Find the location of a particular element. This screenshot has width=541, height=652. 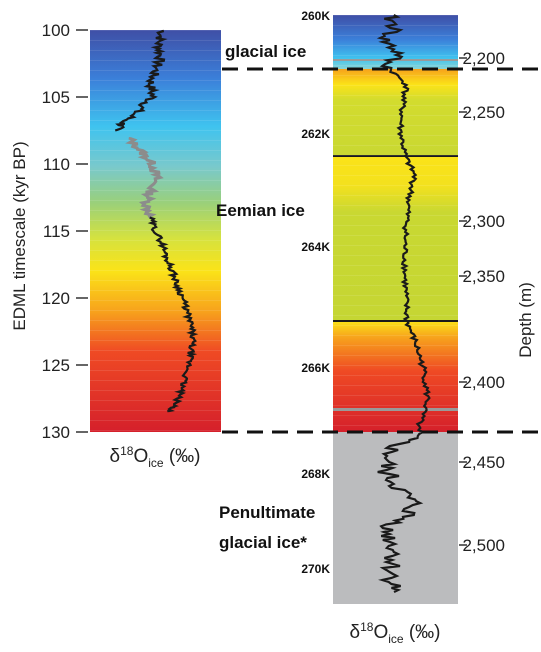

left-y-tick-label: 105 is located at coordinates (56, 97).